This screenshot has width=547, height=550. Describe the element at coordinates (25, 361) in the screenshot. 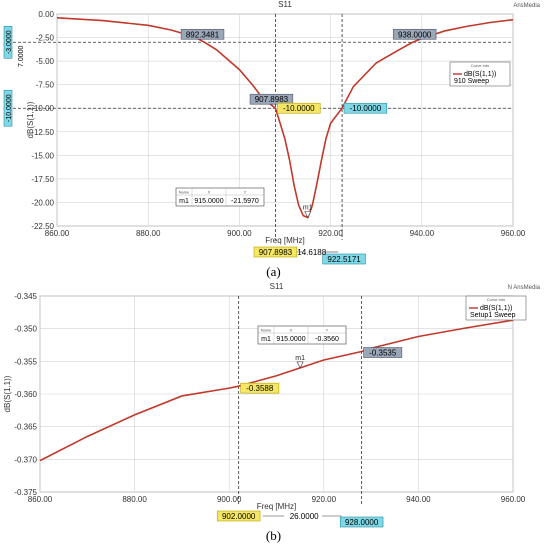

I see `y-tick-label: -0.355` at that location.